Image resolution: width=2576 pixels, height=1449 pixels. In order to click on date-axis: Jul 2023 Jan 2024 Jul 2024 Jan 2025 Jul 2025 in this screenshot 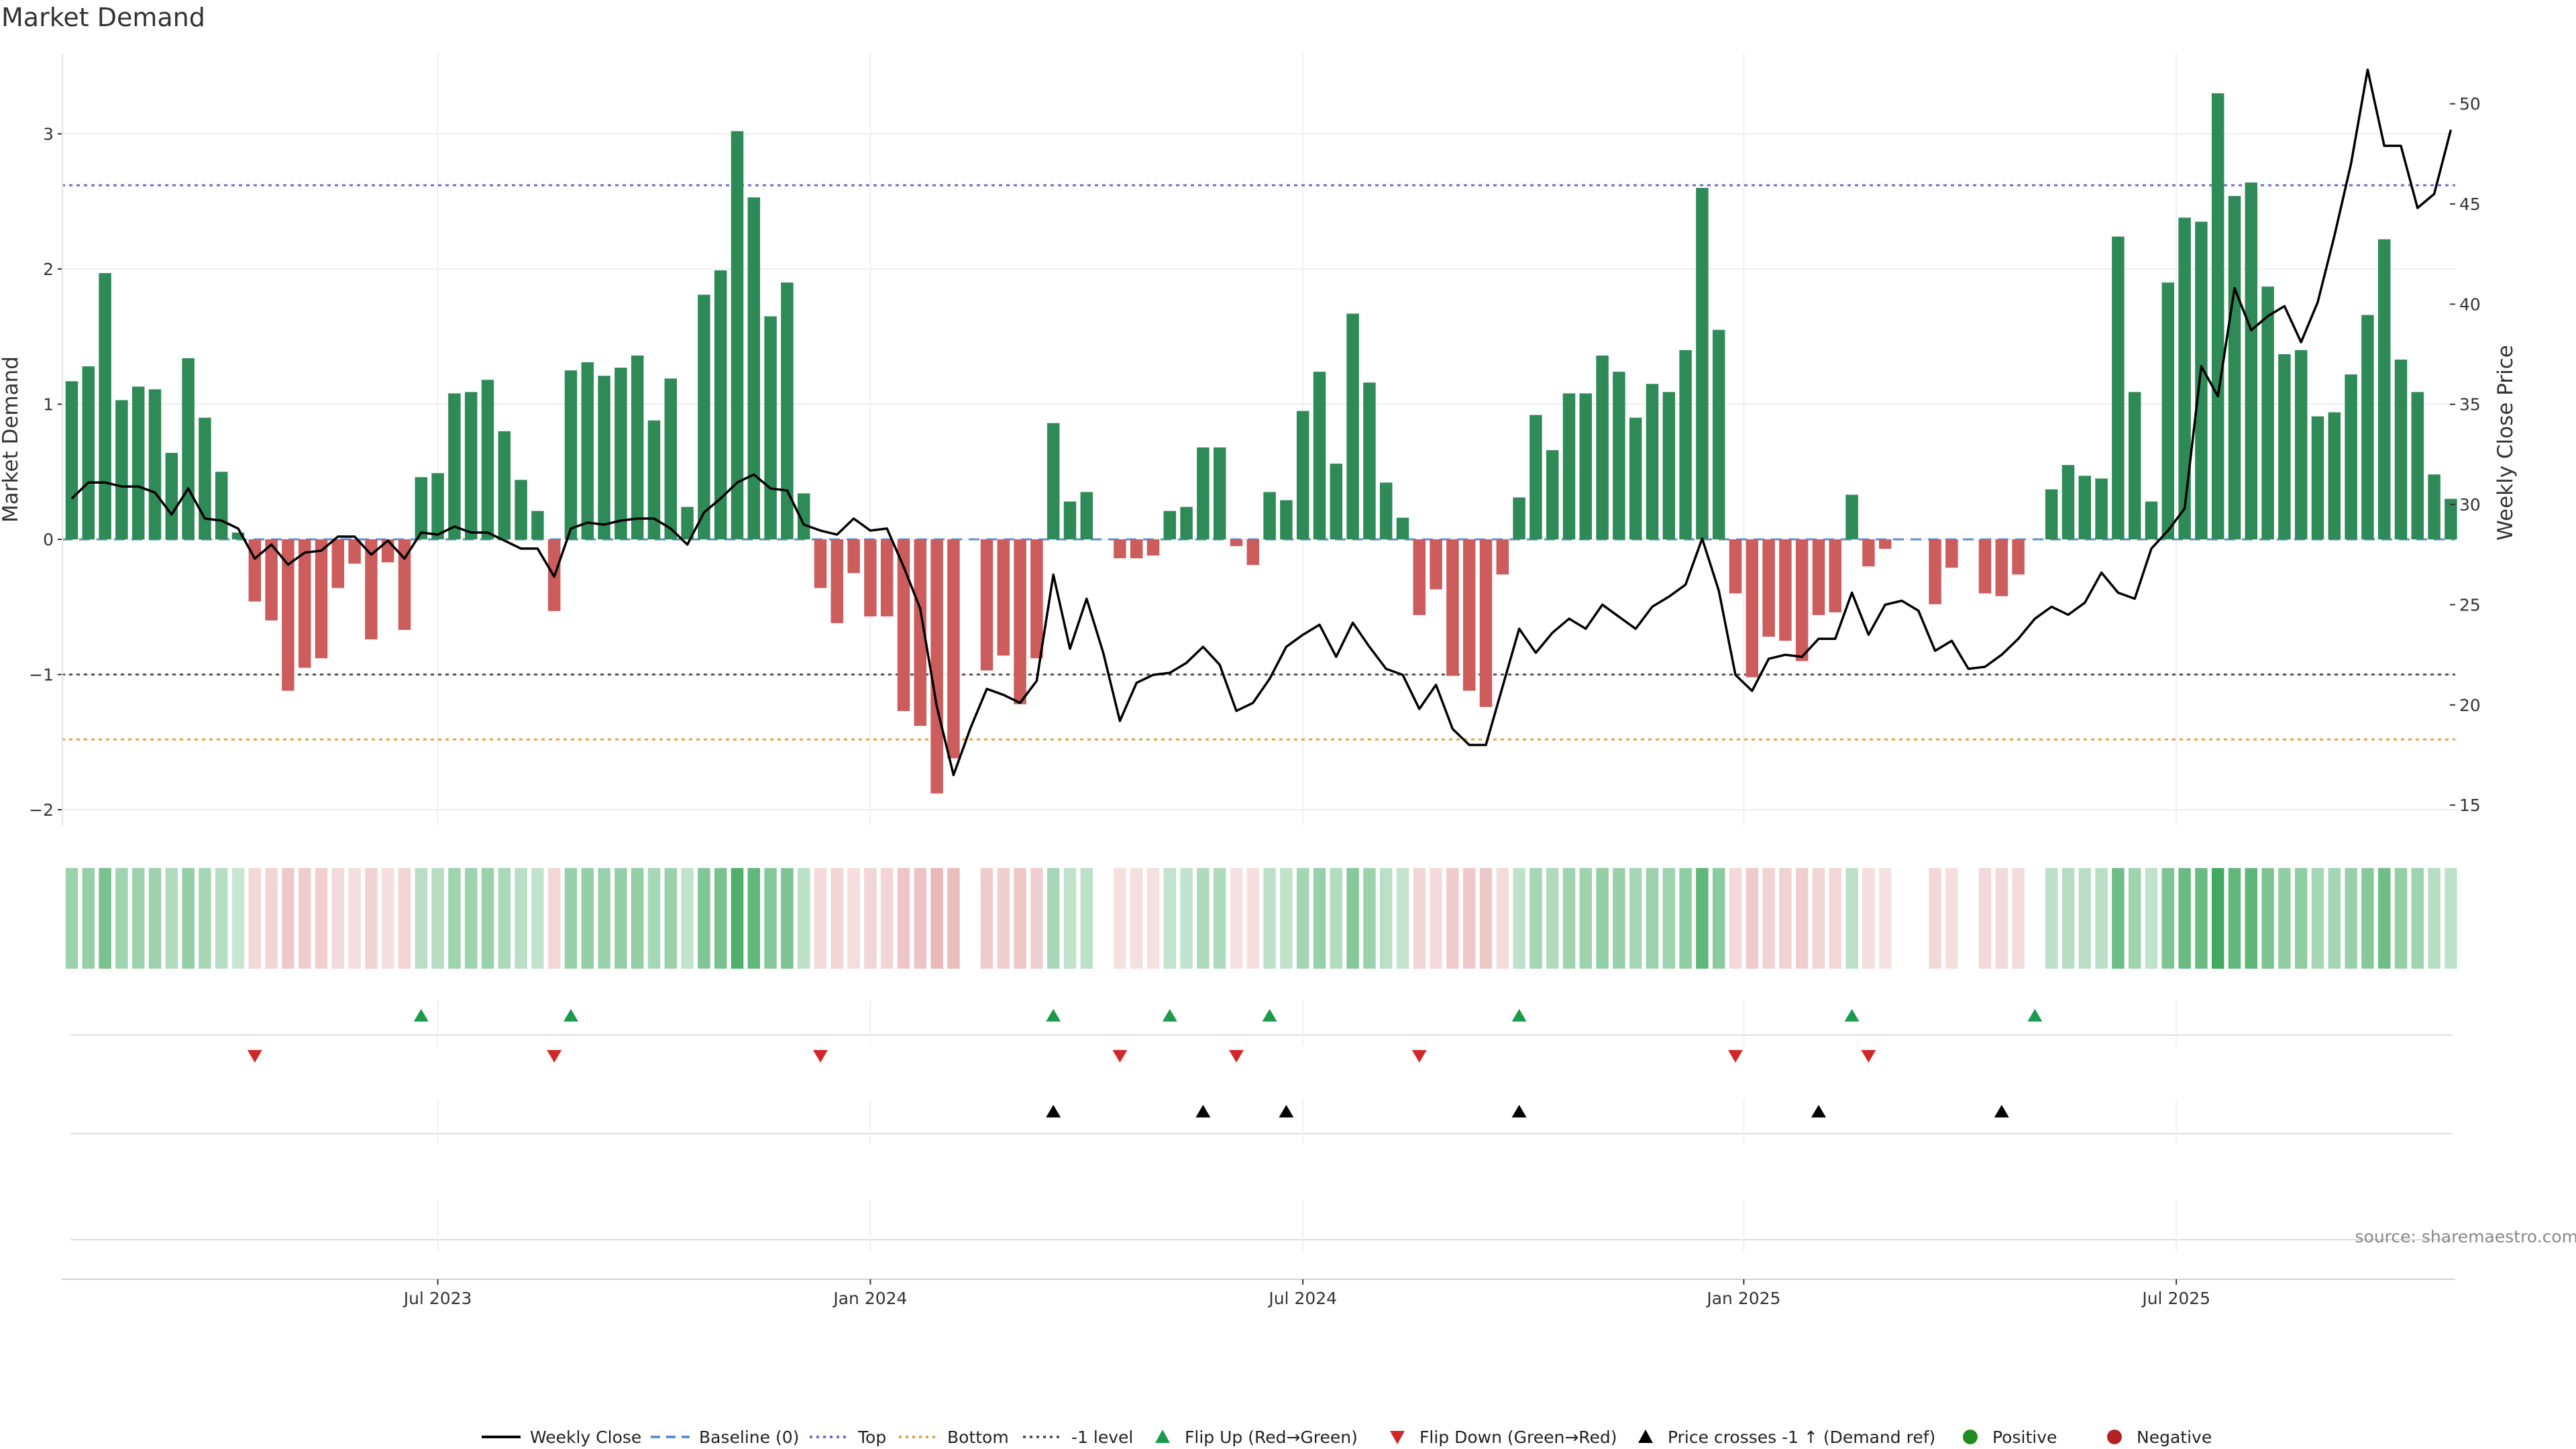, I will do `click(1258, 1293)`.